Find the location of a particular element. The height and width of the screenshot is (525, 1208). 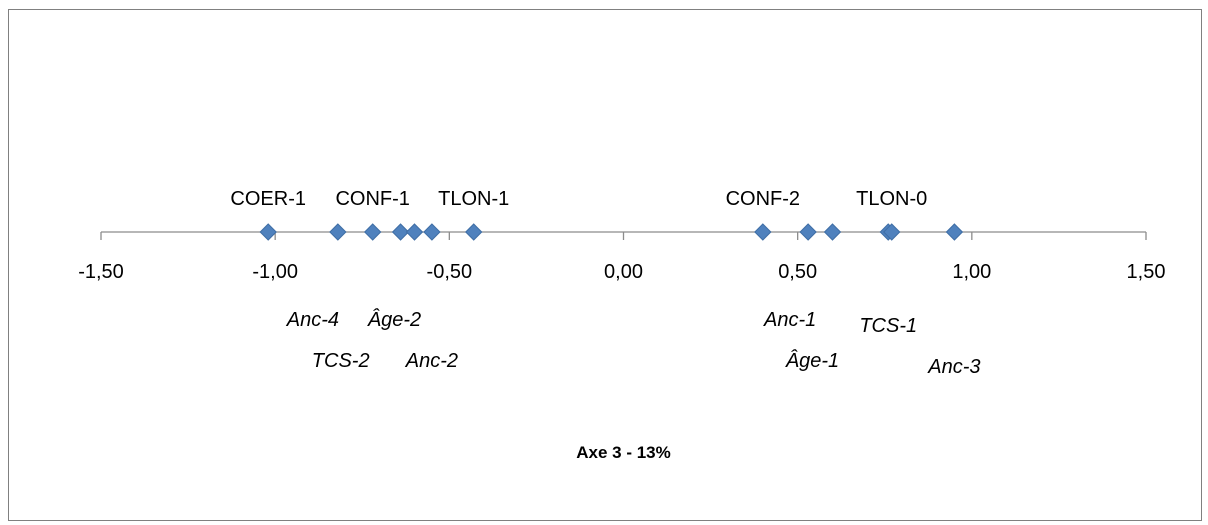

x-tick-label: 0,50 is located at coordinates (797, 272).